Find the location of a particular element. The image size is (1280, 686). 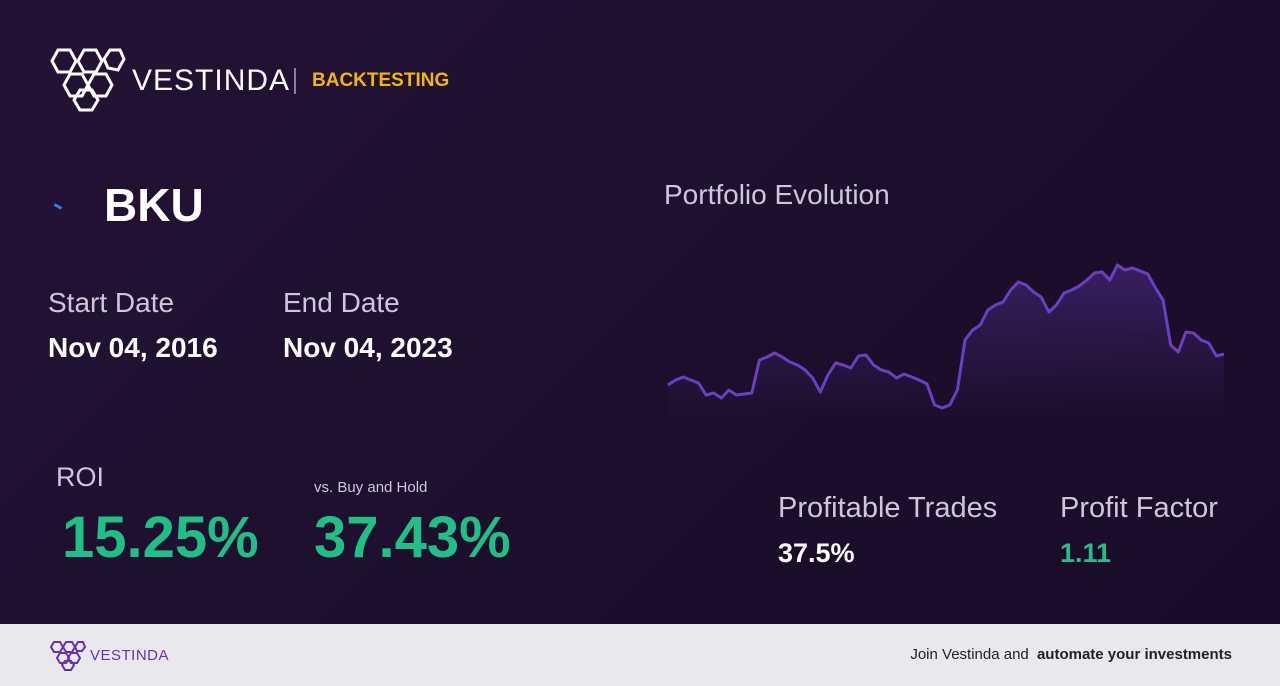

footer-logo is located at coordinates (67, 656).